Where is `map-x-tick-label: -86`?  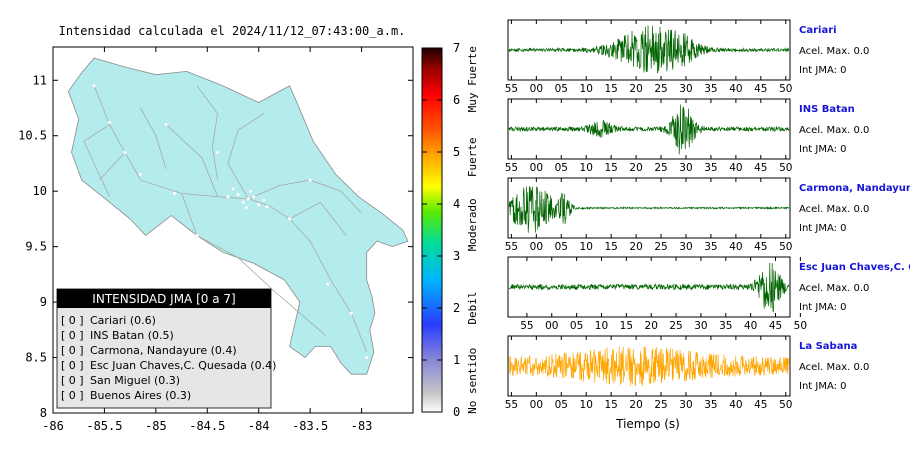 map-x-tick-label: -86 is located at coordinates (53, 426).